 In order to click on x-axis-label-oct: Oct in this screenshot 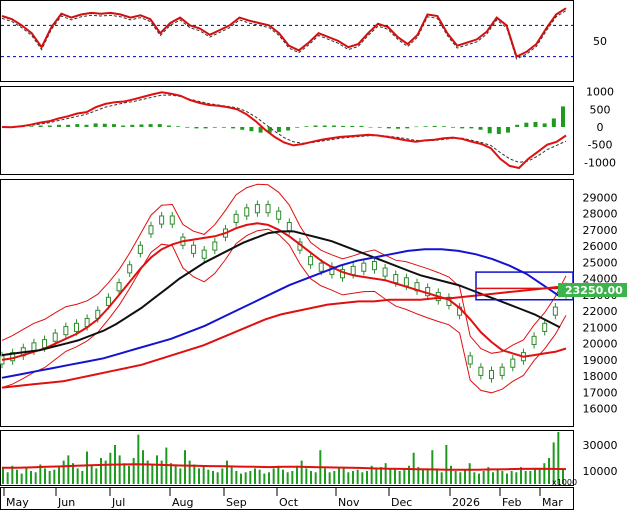, I will do `click(289, 502)`.